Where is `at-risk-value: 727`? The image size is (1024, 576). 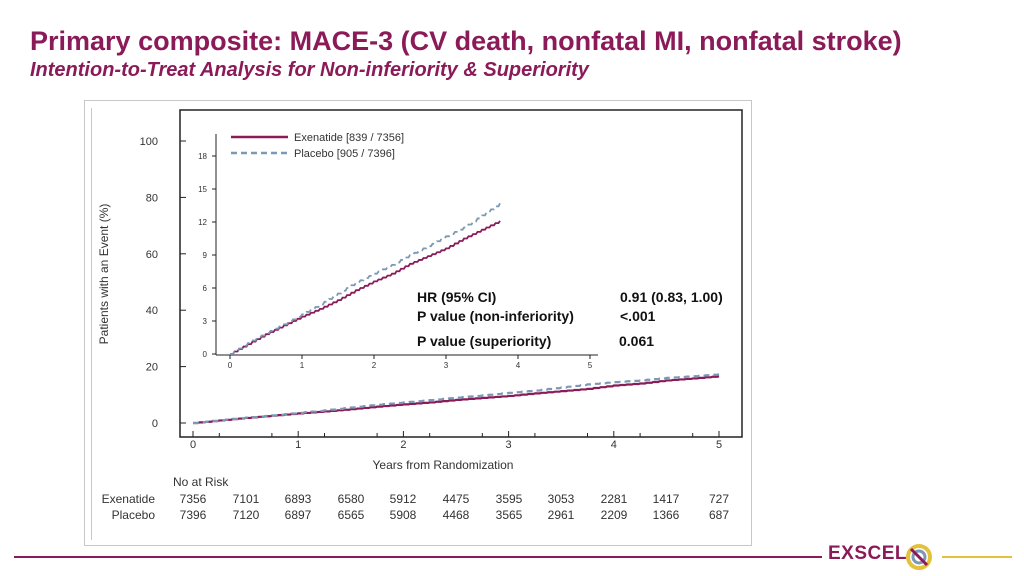 at-risk-value: 727 is located at coordinates (719, 499).